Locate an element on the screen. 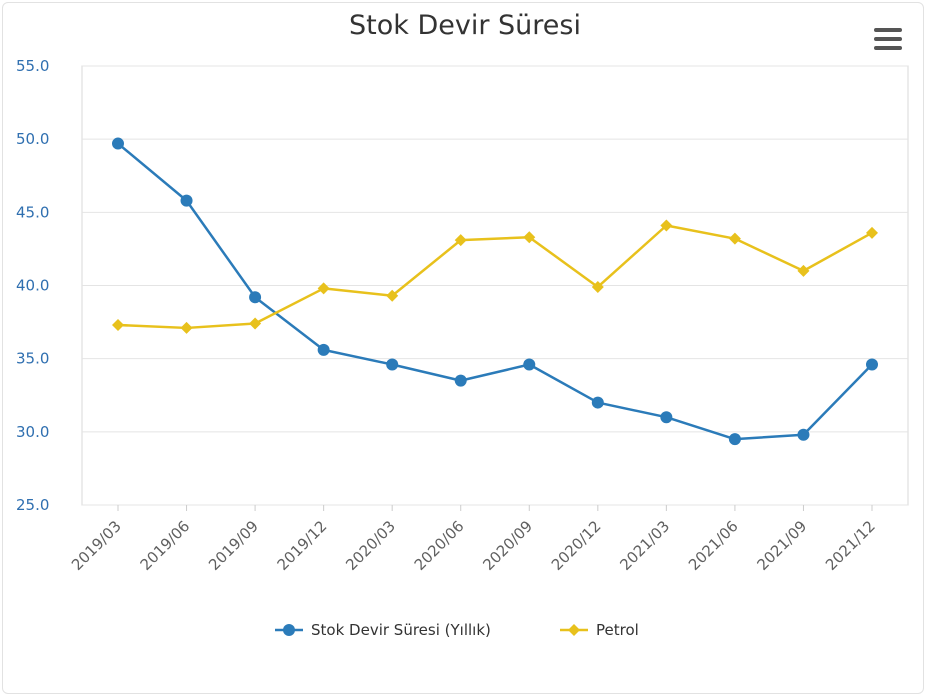 This screenshot has width=930, height=694. legend-label: Petrol is located at coordinates (617, 630).